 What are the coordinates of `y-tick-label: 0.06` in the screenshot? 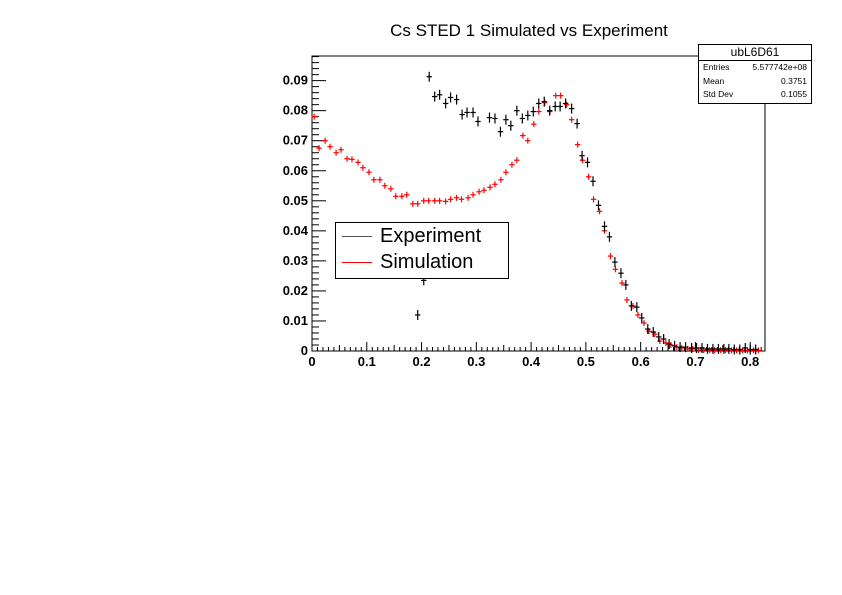 It's located at (295, 170).